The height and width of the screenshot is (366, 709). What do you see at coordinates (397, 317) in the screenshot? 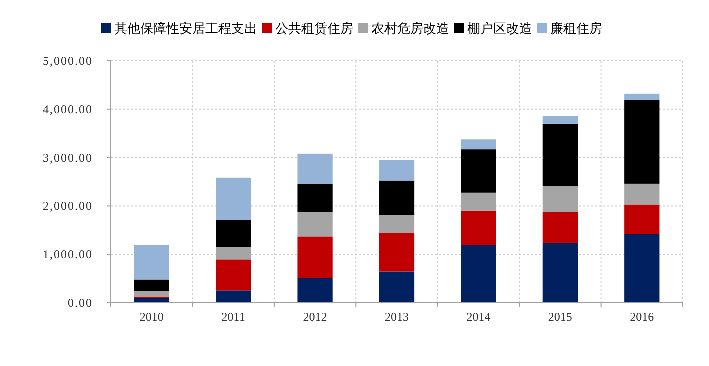
I see `x-tick-label: 2013` at bounding box center [397, 317].